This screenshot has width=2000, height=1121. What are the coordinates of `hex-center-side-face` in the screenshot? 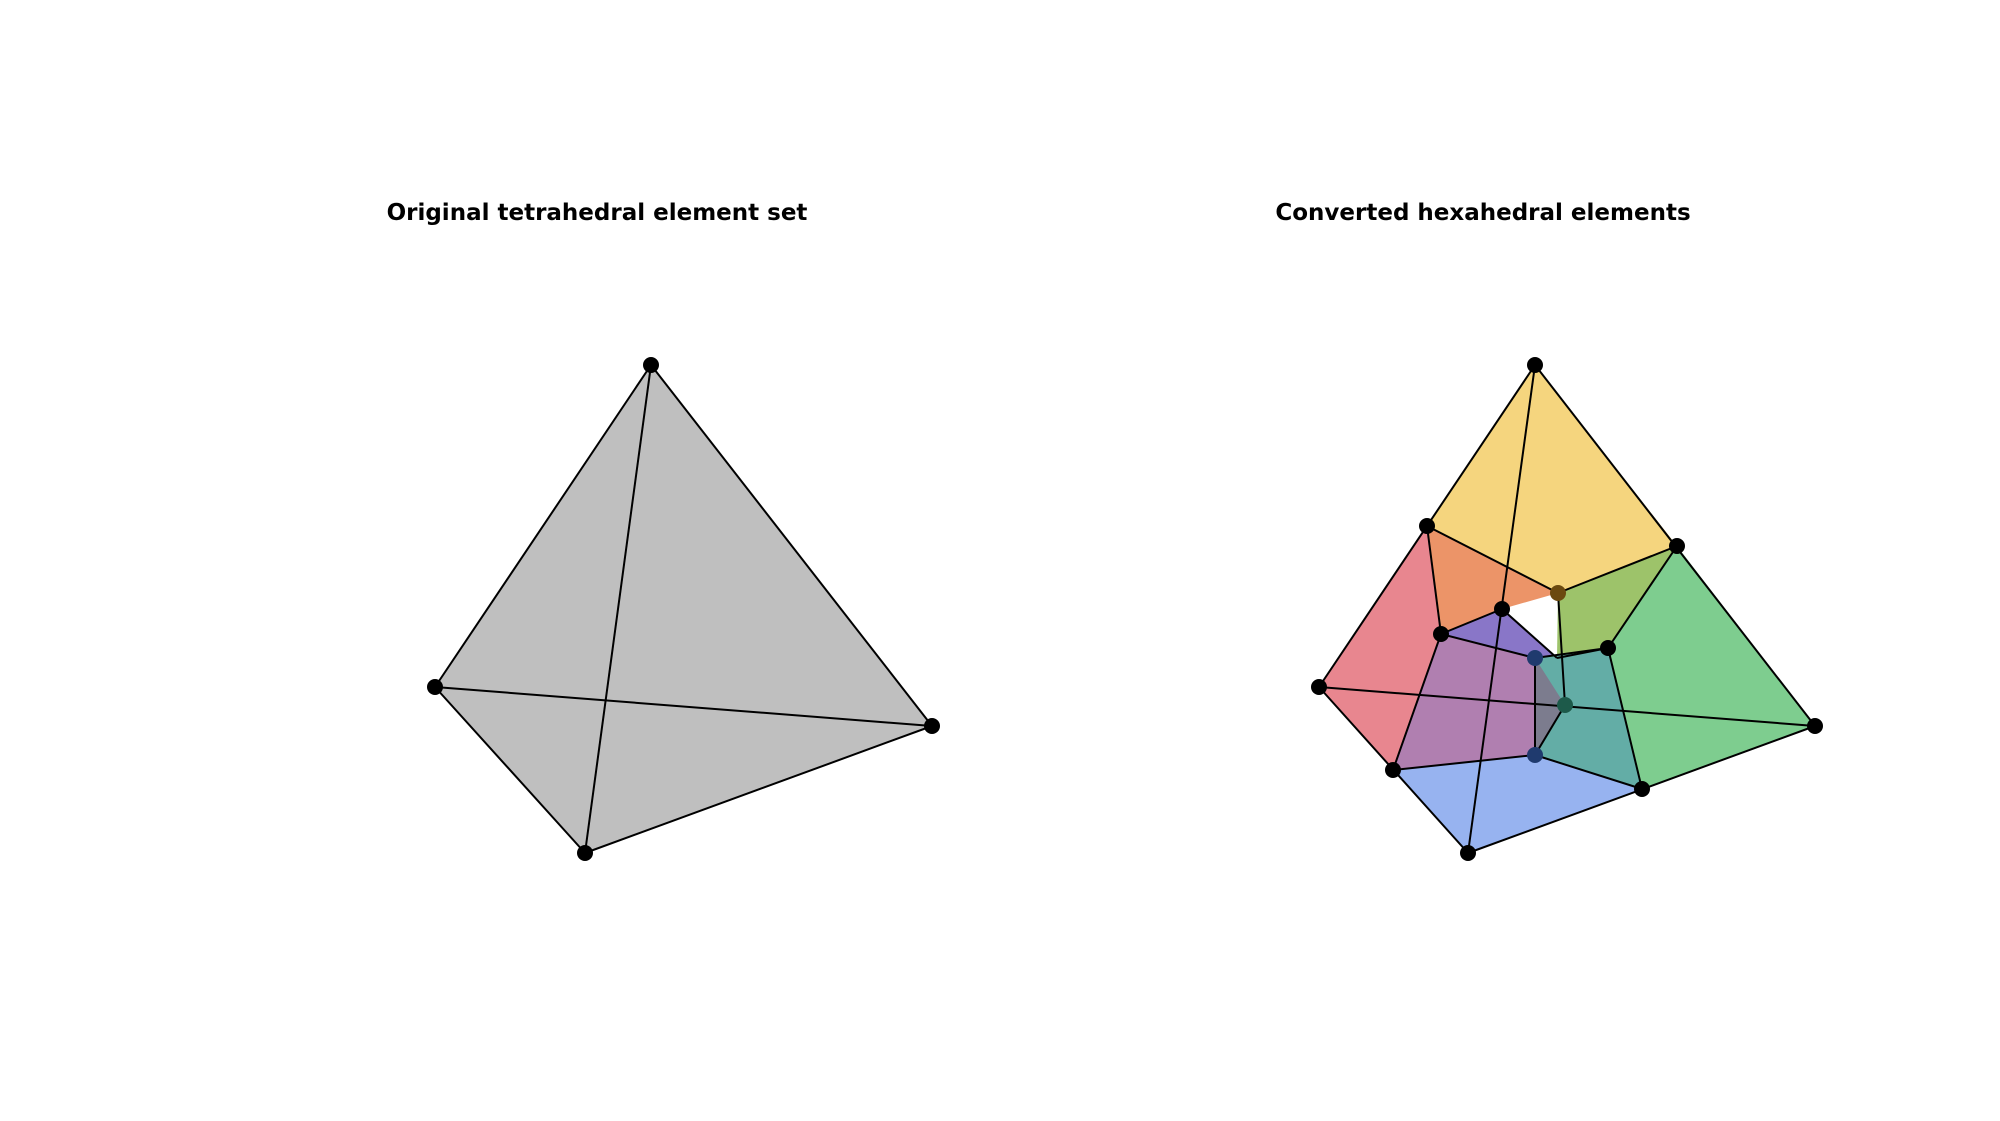 It's located at (1550, 706).